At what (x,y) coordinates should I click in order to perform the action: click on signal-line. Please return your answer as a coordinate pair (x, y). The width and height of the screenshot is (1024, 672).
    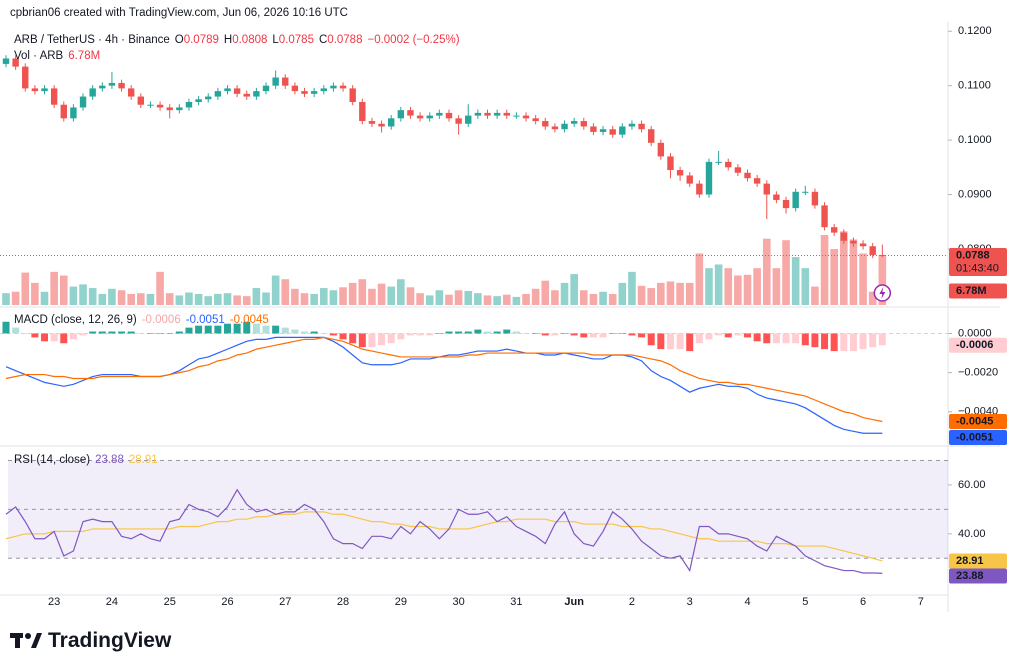
    Looking at the image, I should click on (444, 379).